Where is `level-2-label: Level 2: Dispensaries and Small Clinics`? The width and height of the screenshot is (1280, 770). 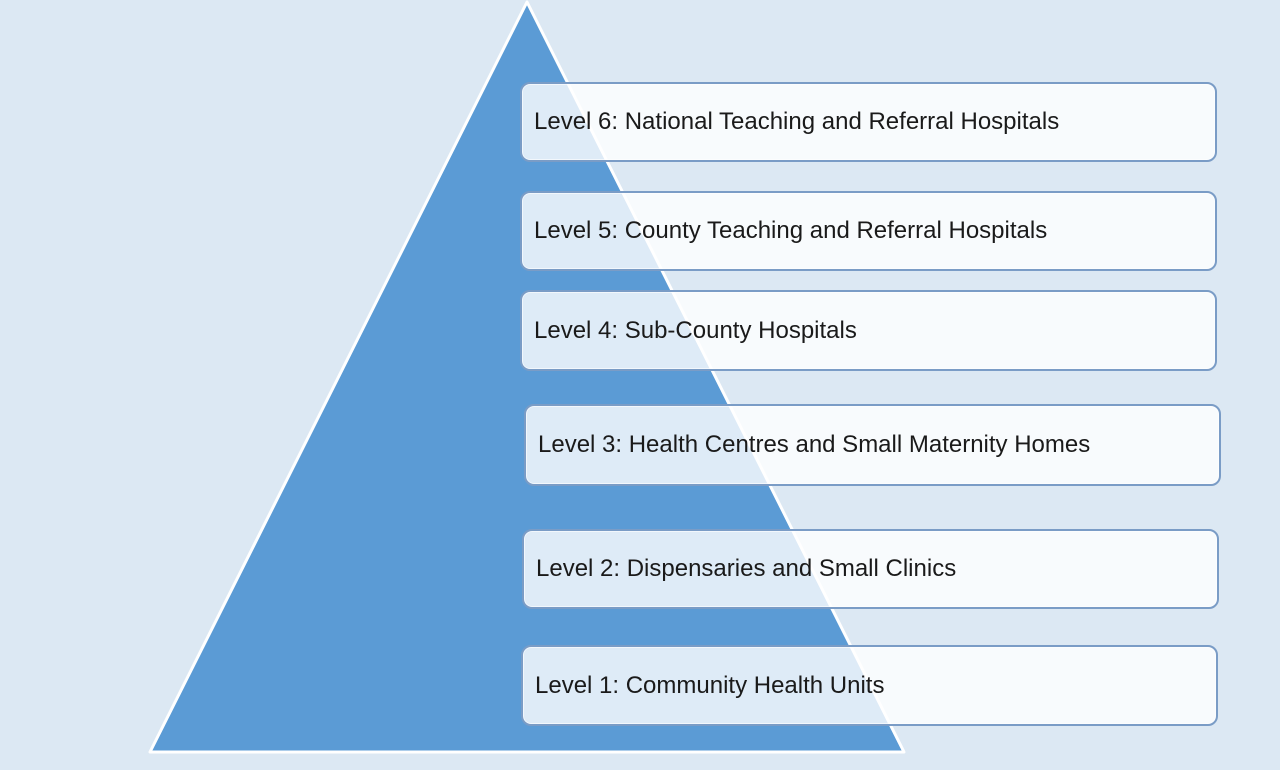
level-2-label: Level 2: Dispensaries and Small Clinics is located at coordinates (746, 568).